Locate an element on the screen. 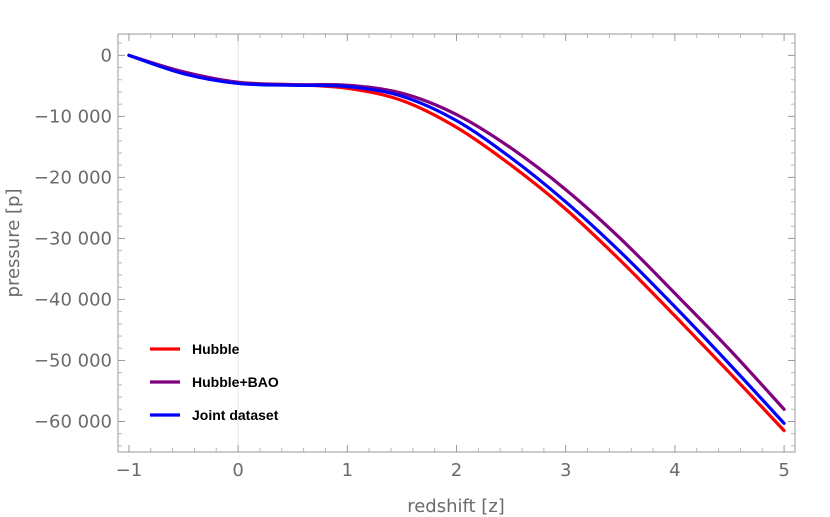 The image size is (830, 517). x-axis-title: redshift [z] is located at coordinates (456, 506).